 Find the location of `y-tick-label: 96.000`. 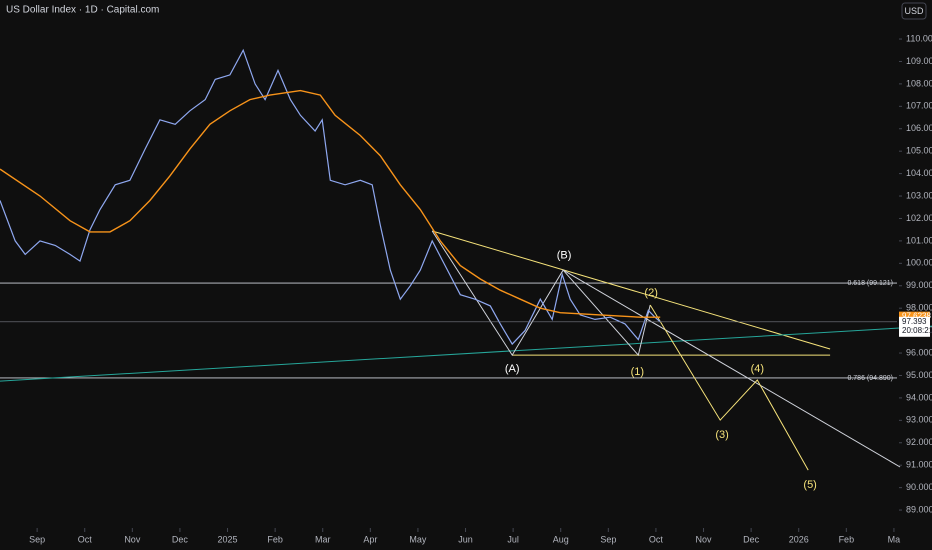

y-tick-label: 96.000 is located at coordinates (919, 352).